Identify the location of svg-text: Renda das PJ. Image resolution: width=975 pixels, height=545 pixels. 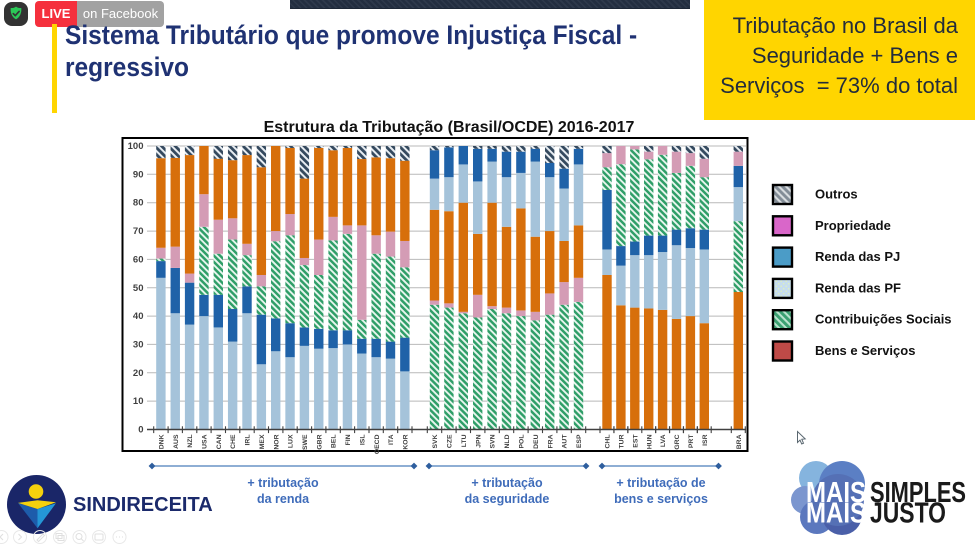
(857, 256).